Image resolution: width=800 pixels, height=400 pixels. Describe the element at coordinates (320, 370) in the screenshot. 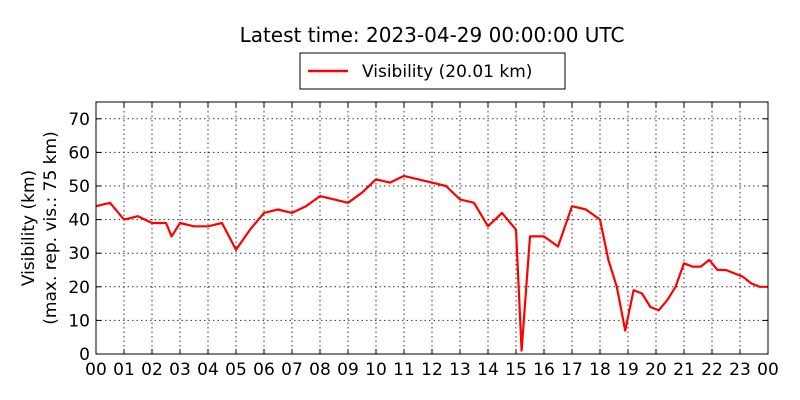

I see `x-tick-label: 08` at that location.